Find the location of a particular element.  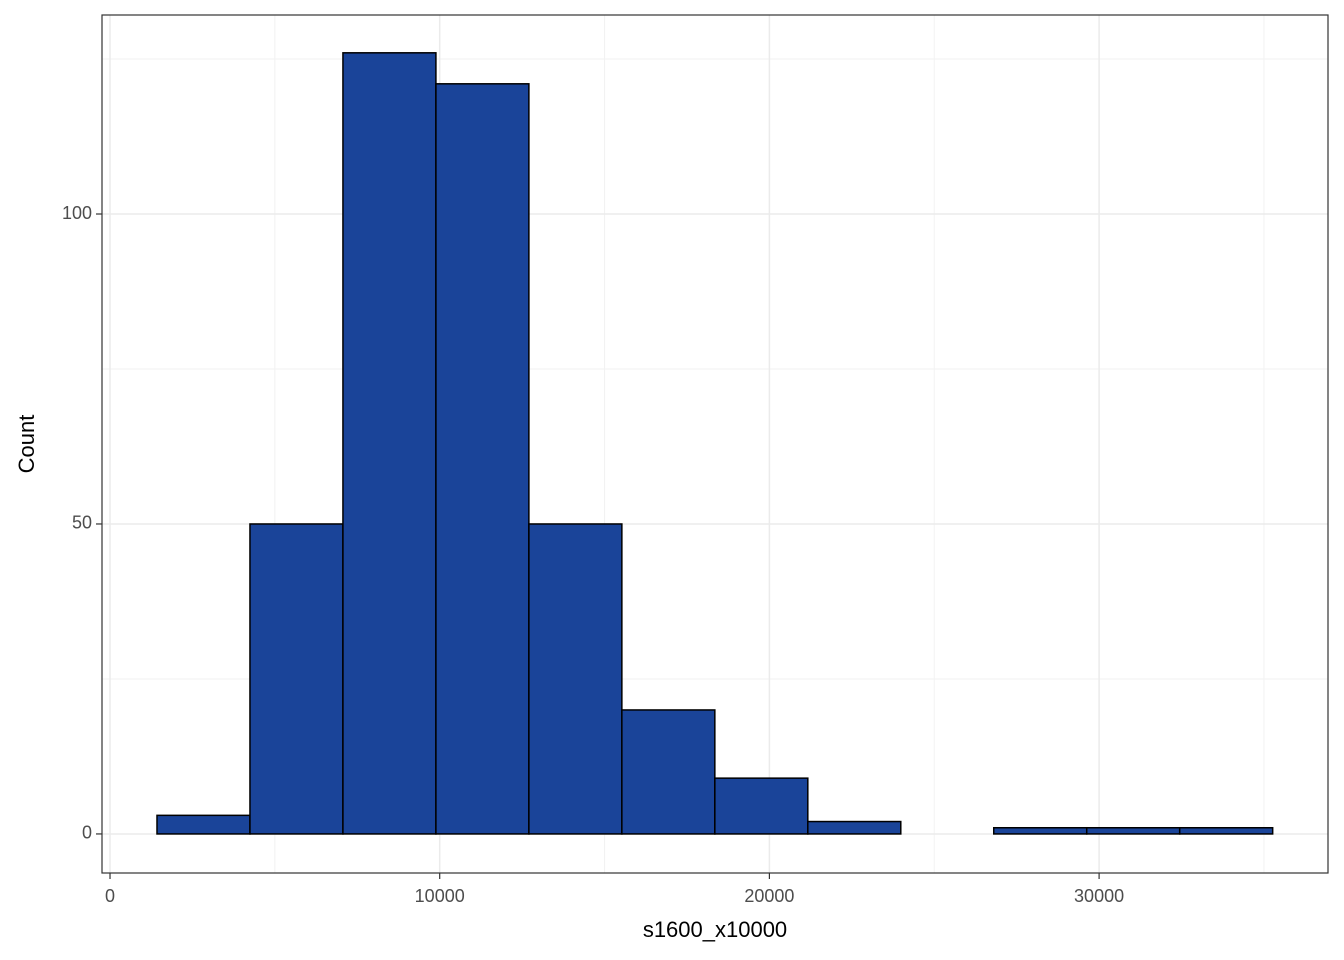

x-axis-title: s1600_x10000 is located at coordinates (715, 929).